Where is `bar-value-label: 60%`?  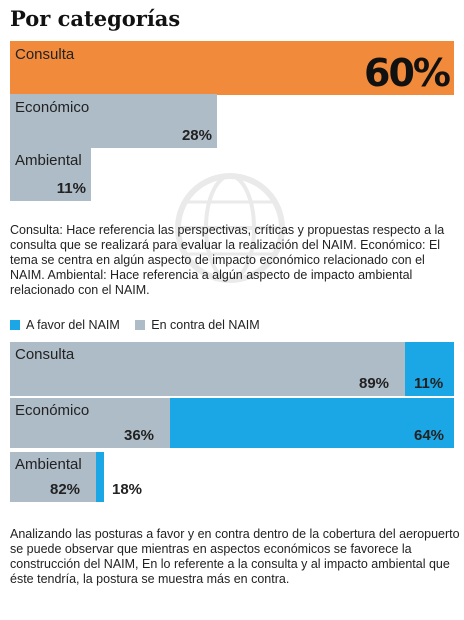 bar-value-label: 60% is located at coordinates (407, 73).